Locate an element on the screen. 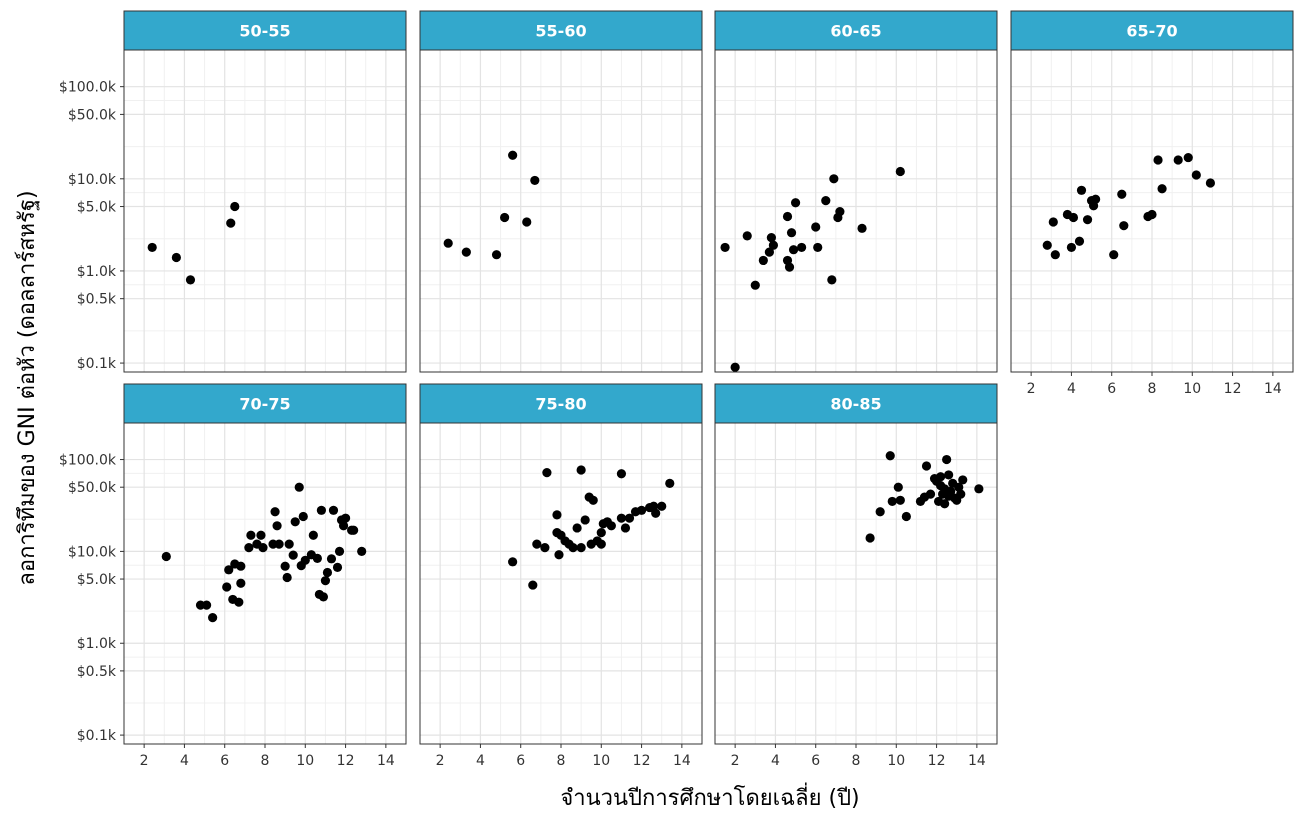 This screenshot has height=816, width=1306. facet-strip-label: 70-75 is located at coordinates (264, 404).